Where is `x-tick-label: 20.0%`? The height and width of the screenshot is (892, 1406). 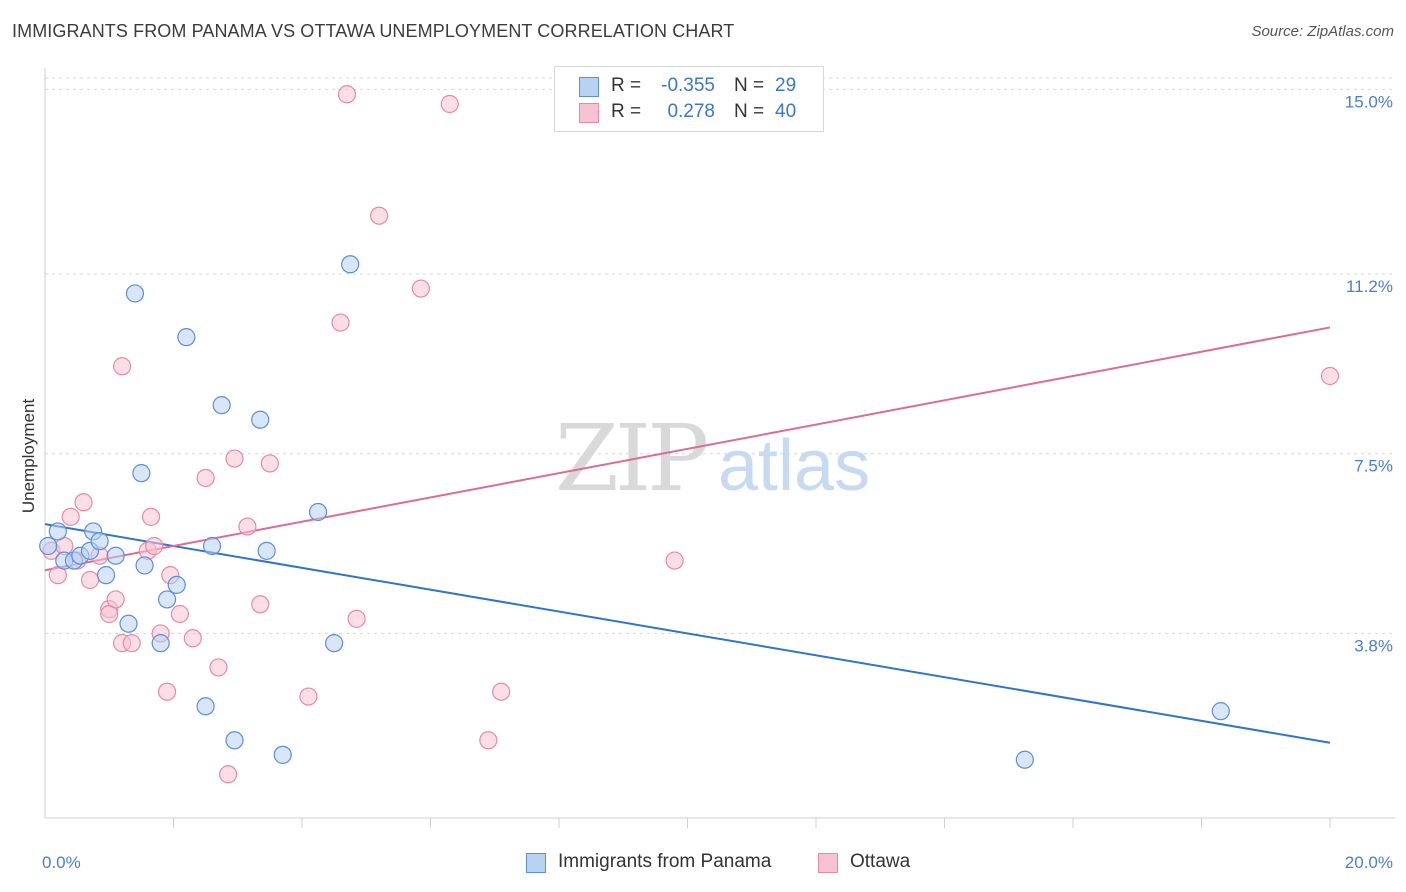
x-tick-label: 20.0% is located at coordinates (1369, 862).